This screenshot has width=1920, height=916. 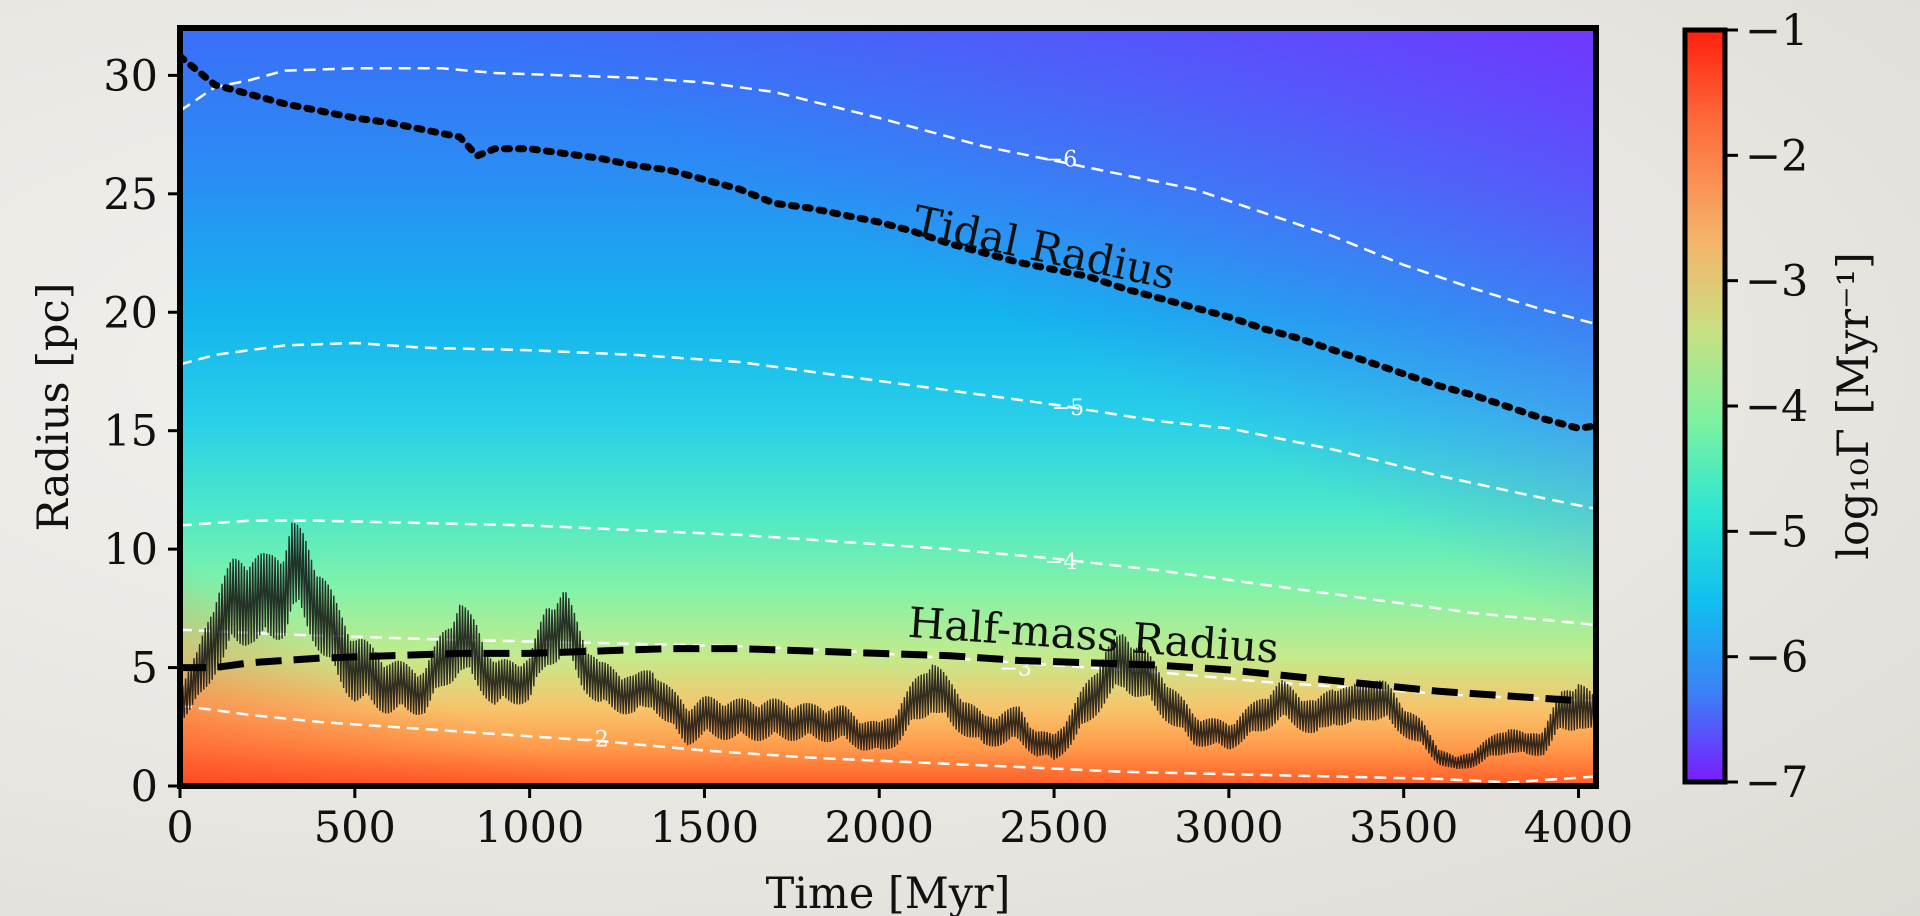 What do you see at coordinates (529, 828) in the screenshot?
I see `x-tick-label: 1000` at bounding box center [529, 828].